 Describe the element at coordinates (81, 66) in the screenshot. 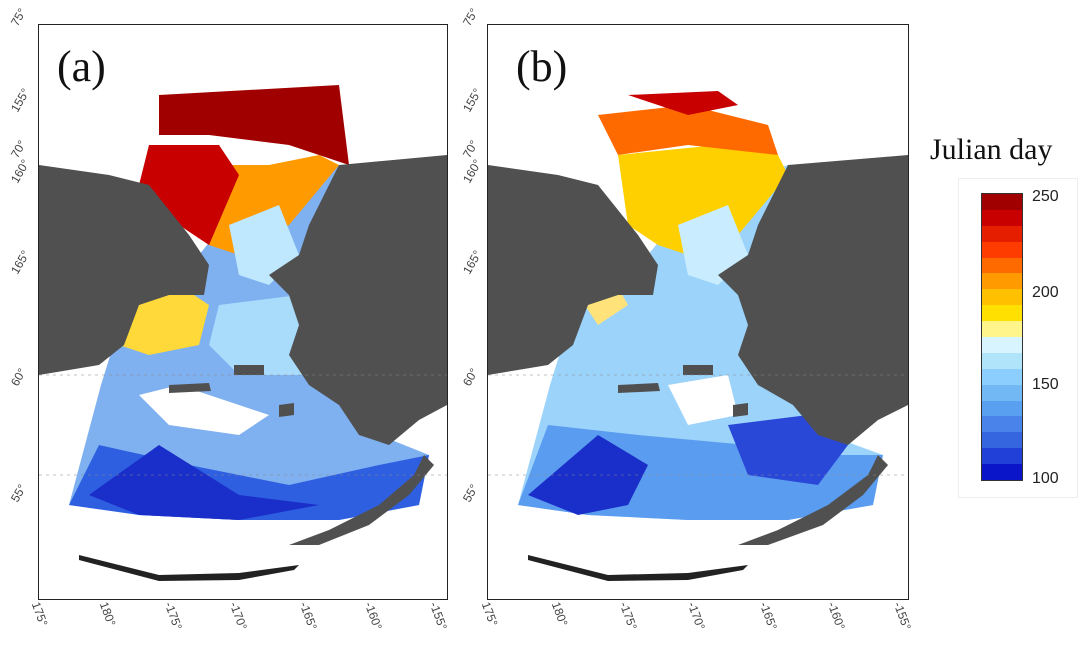

I see `panel-a-label: (a)` at that location.